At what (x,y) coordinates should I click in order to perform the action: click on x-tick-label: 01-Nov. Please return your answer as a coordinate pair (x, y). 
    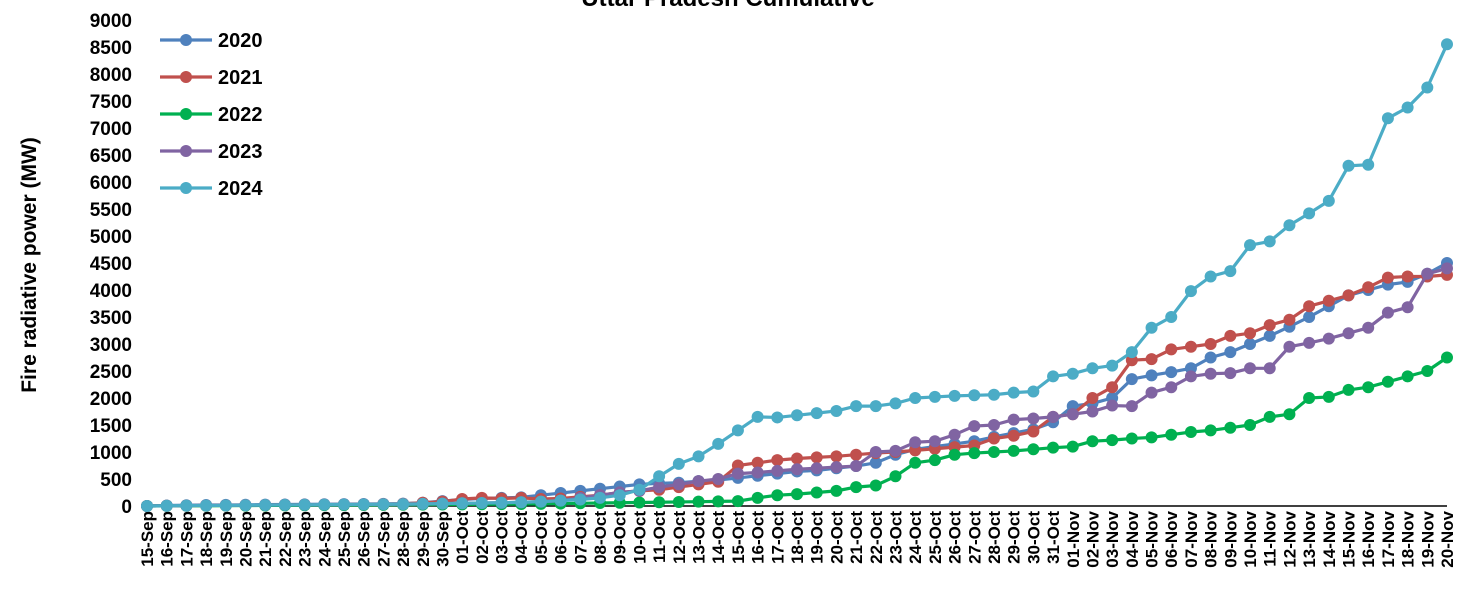
    Looking at the image, I should click on (1073, 538).